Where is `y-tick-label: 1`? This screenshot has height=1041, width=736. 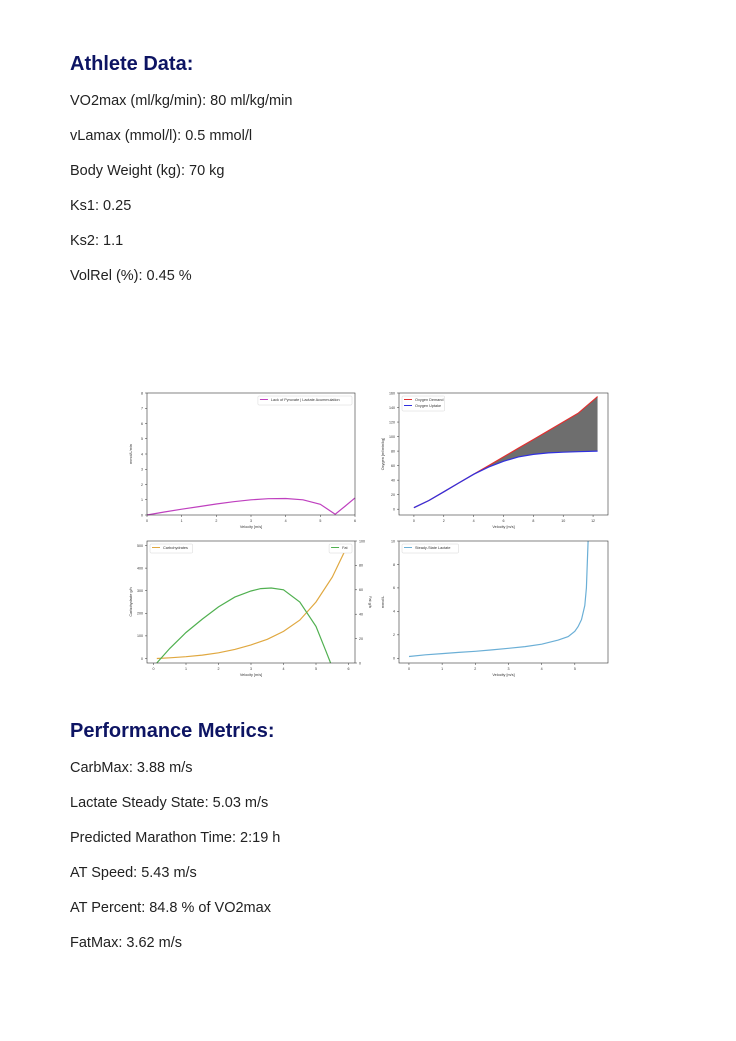
y-tick-label: 1 is located at coordinates (142, 500).